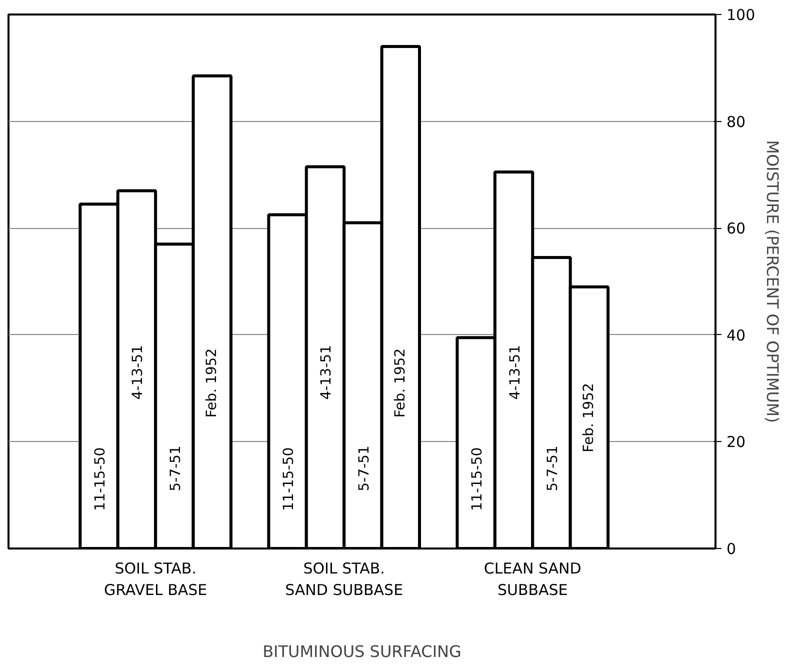 The image size is (785, 664). Describe the element at coordinates (478, 479) in the screenshot. I see `series-label: 11-15-50` at that location.